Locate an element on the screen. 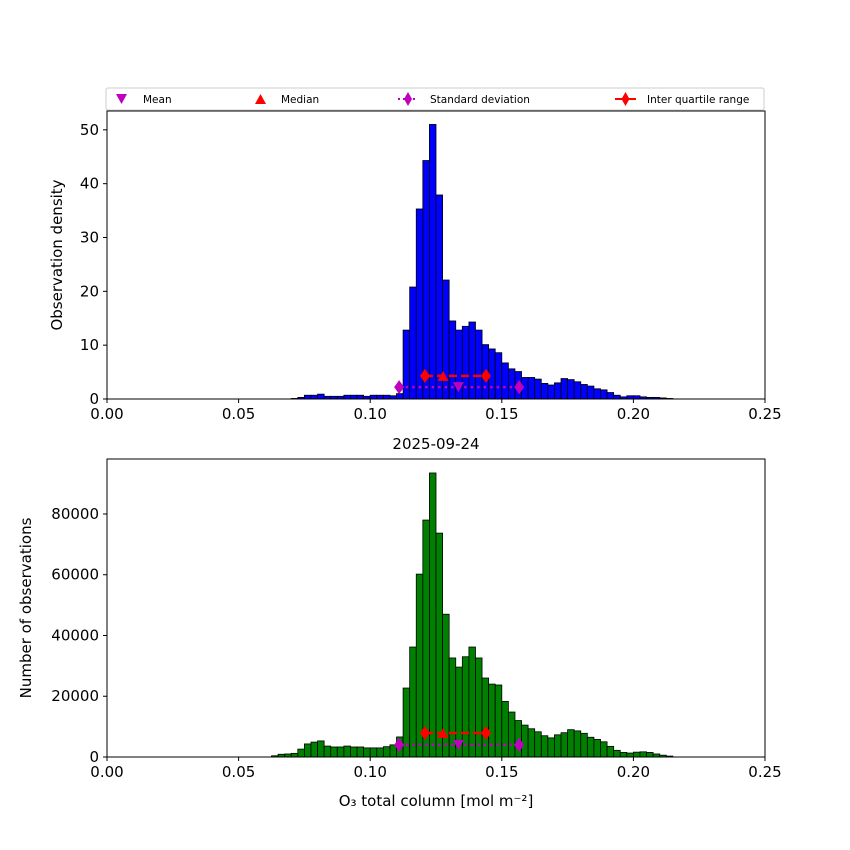 This screenshot has height=850, width=850. bottom-plot-title: 2025-09-24 is located at coordinates (435, 444).